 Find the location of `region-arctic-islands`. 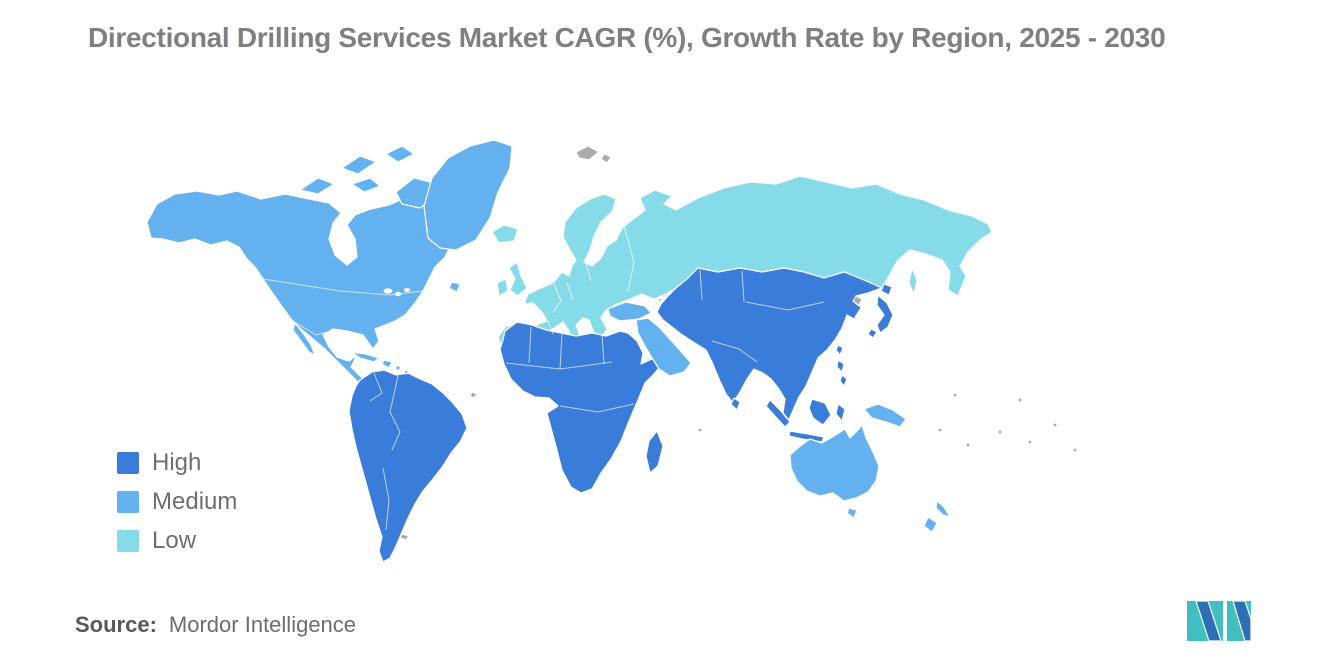

region-arctic-islands is located at coordinates (368, 177).